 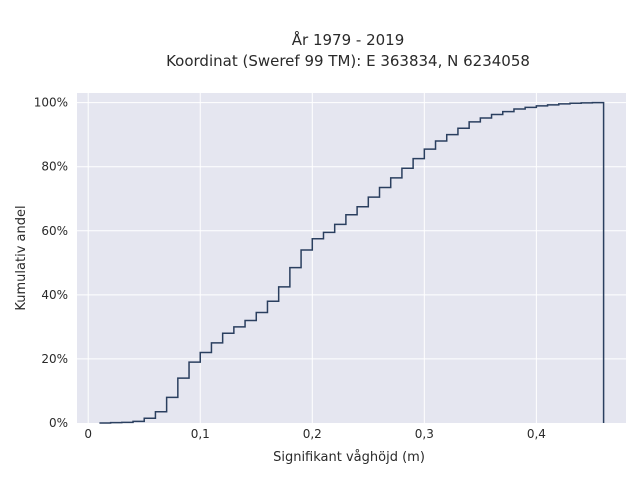 I want to click on y-tick-label: 0%, so click(x=58, y=423).